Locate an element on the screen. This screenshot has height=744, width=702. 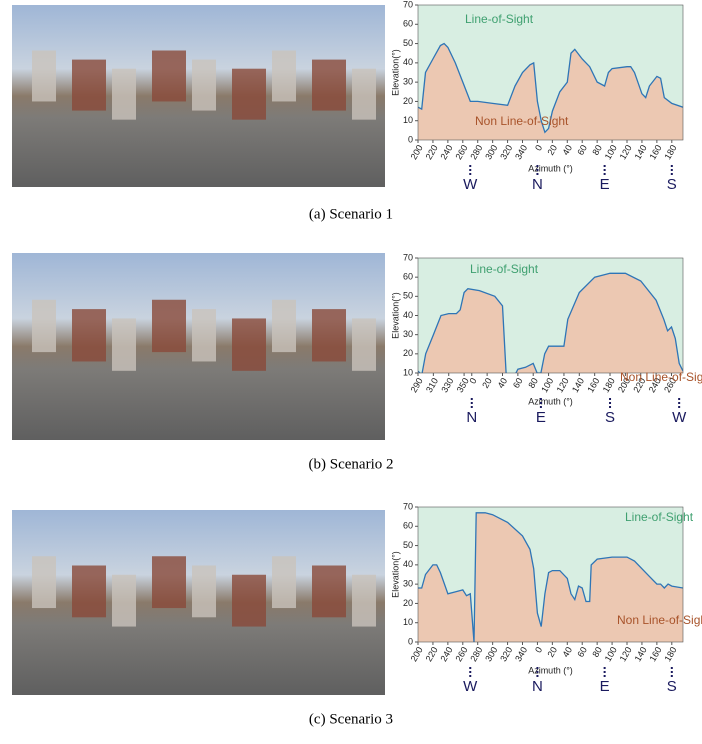
x-tick-label: 320 is located at coordinates (506, 152).